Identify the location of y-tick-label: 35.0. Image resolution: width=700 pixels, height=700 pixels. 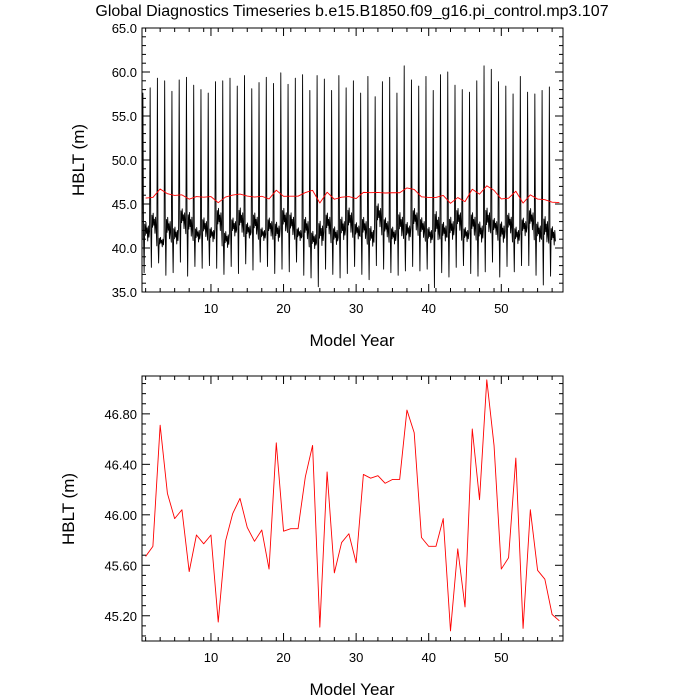
(124, 292).